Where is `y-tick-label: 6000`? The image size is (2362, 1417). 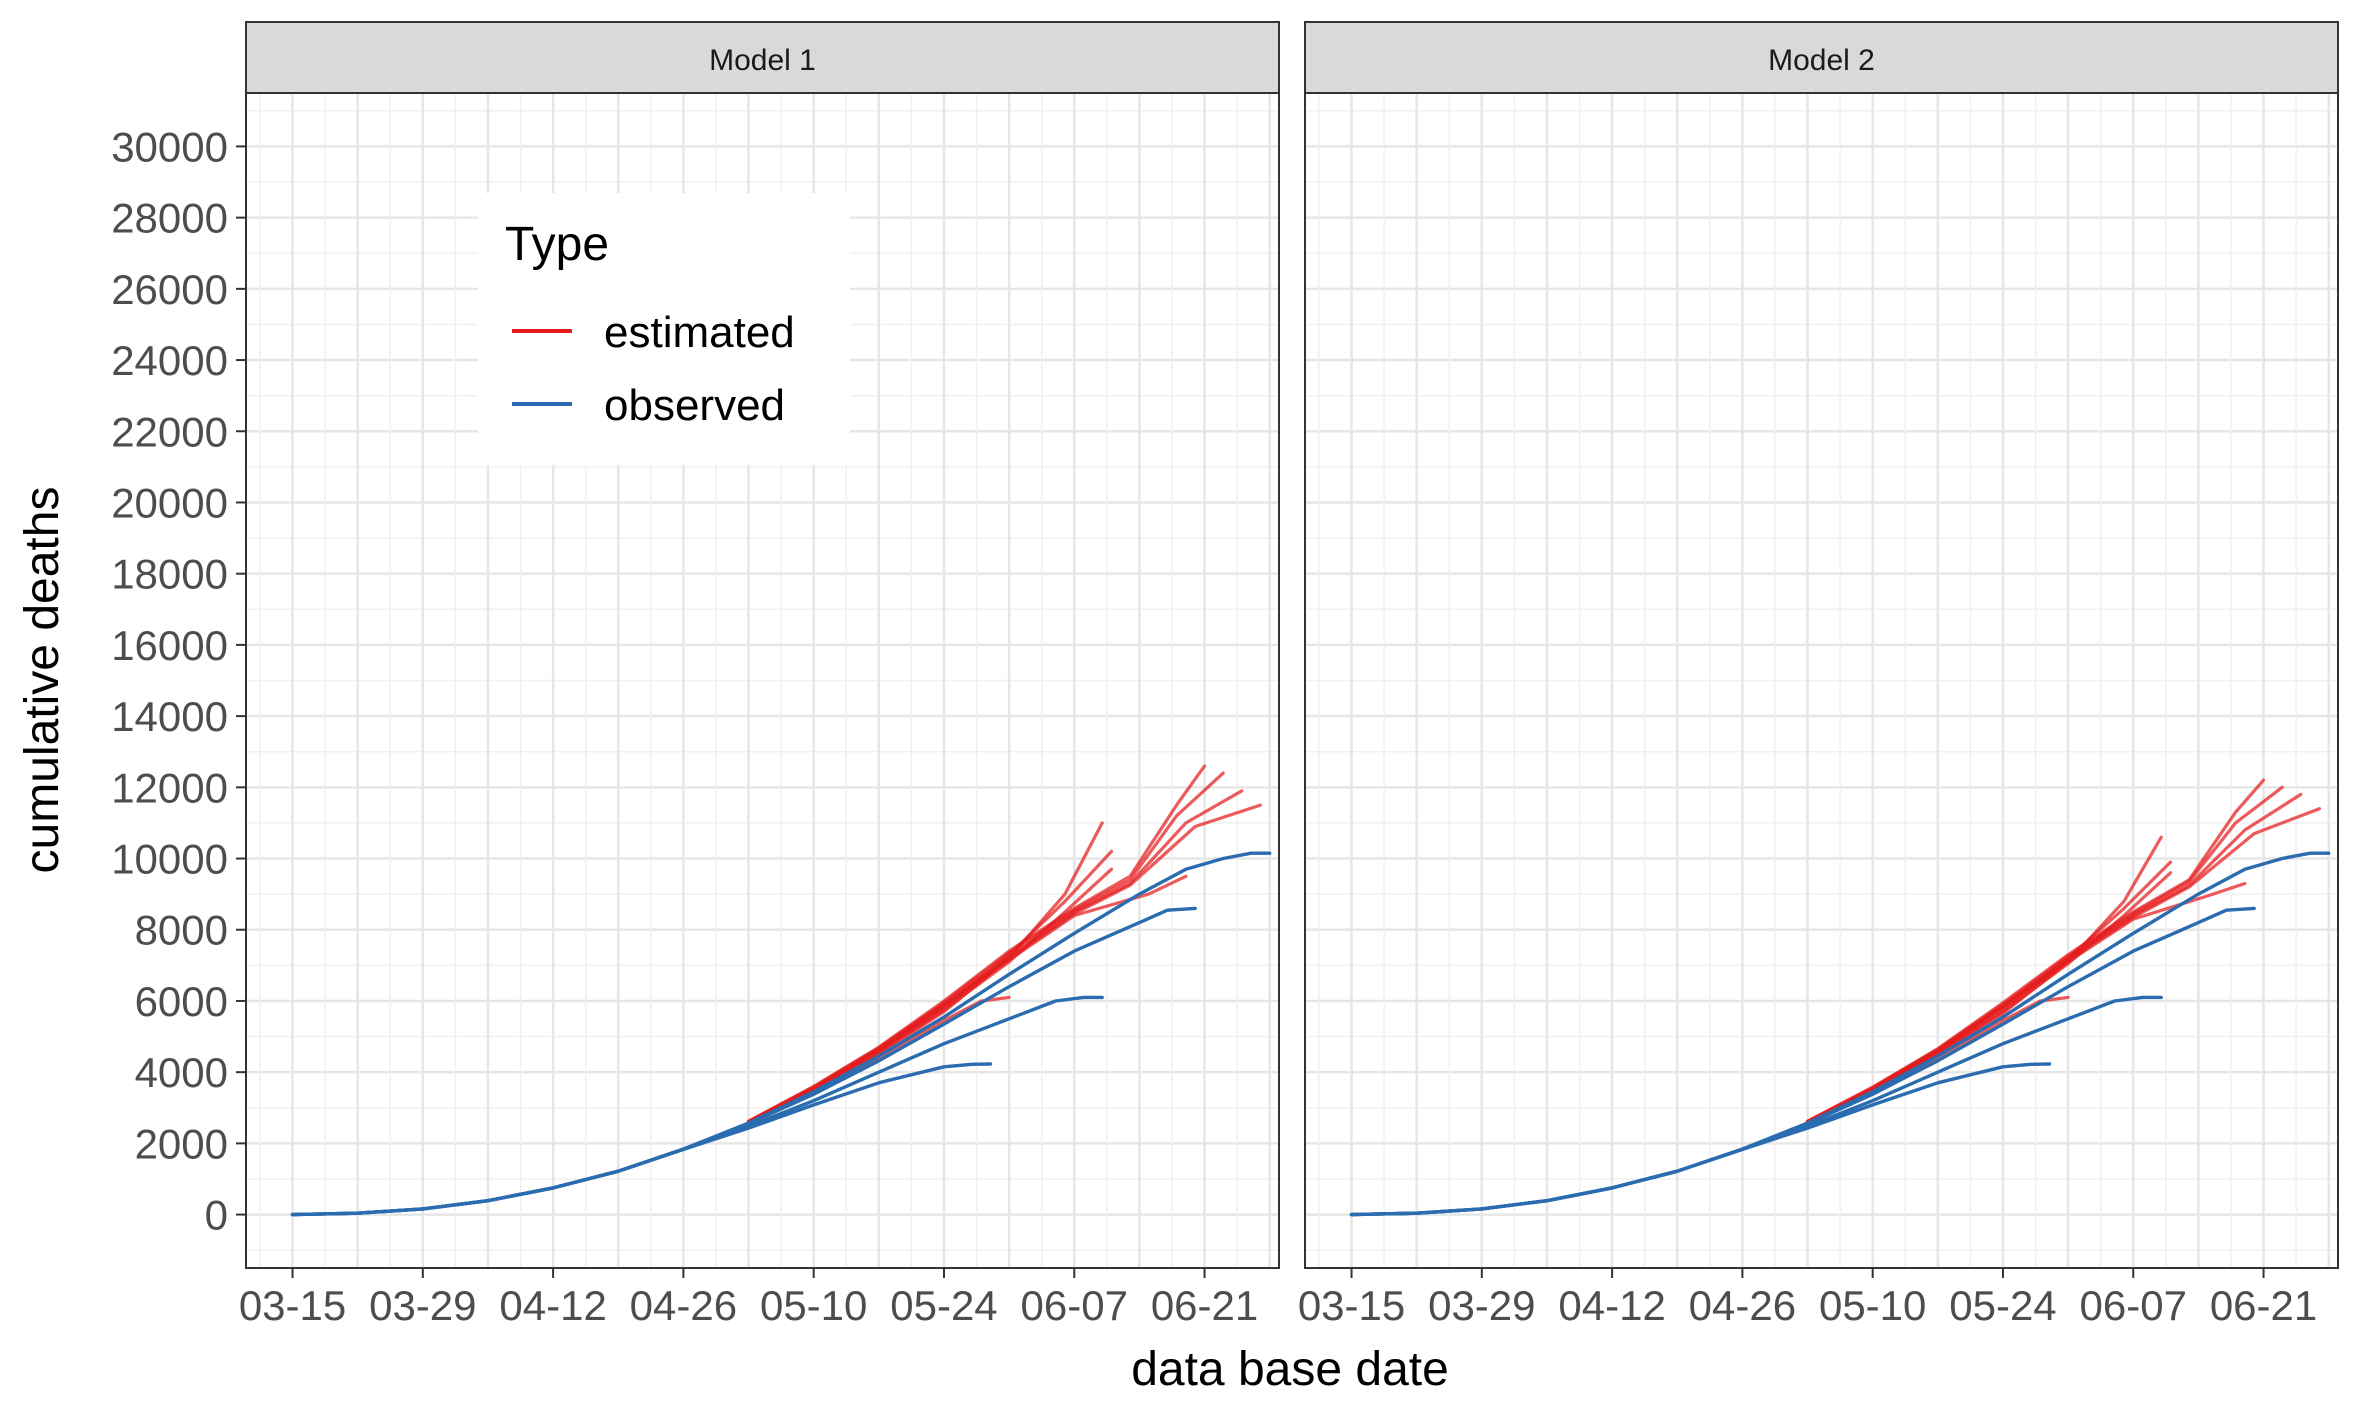 y-tick-label: 6000 is located at coordinates (181, 1001).